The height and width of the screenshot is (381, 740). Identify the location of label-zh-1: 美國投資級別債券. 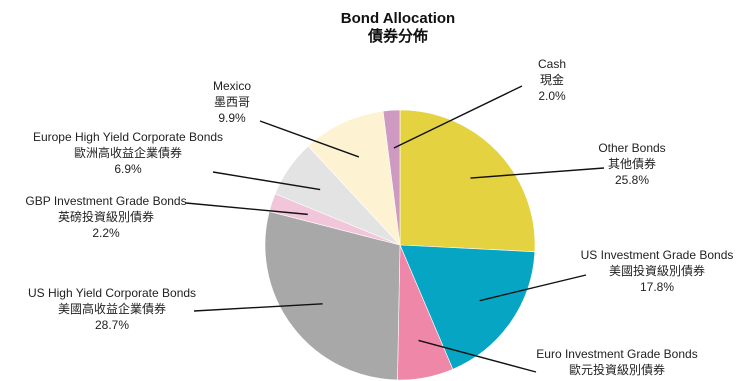
(657, 270).